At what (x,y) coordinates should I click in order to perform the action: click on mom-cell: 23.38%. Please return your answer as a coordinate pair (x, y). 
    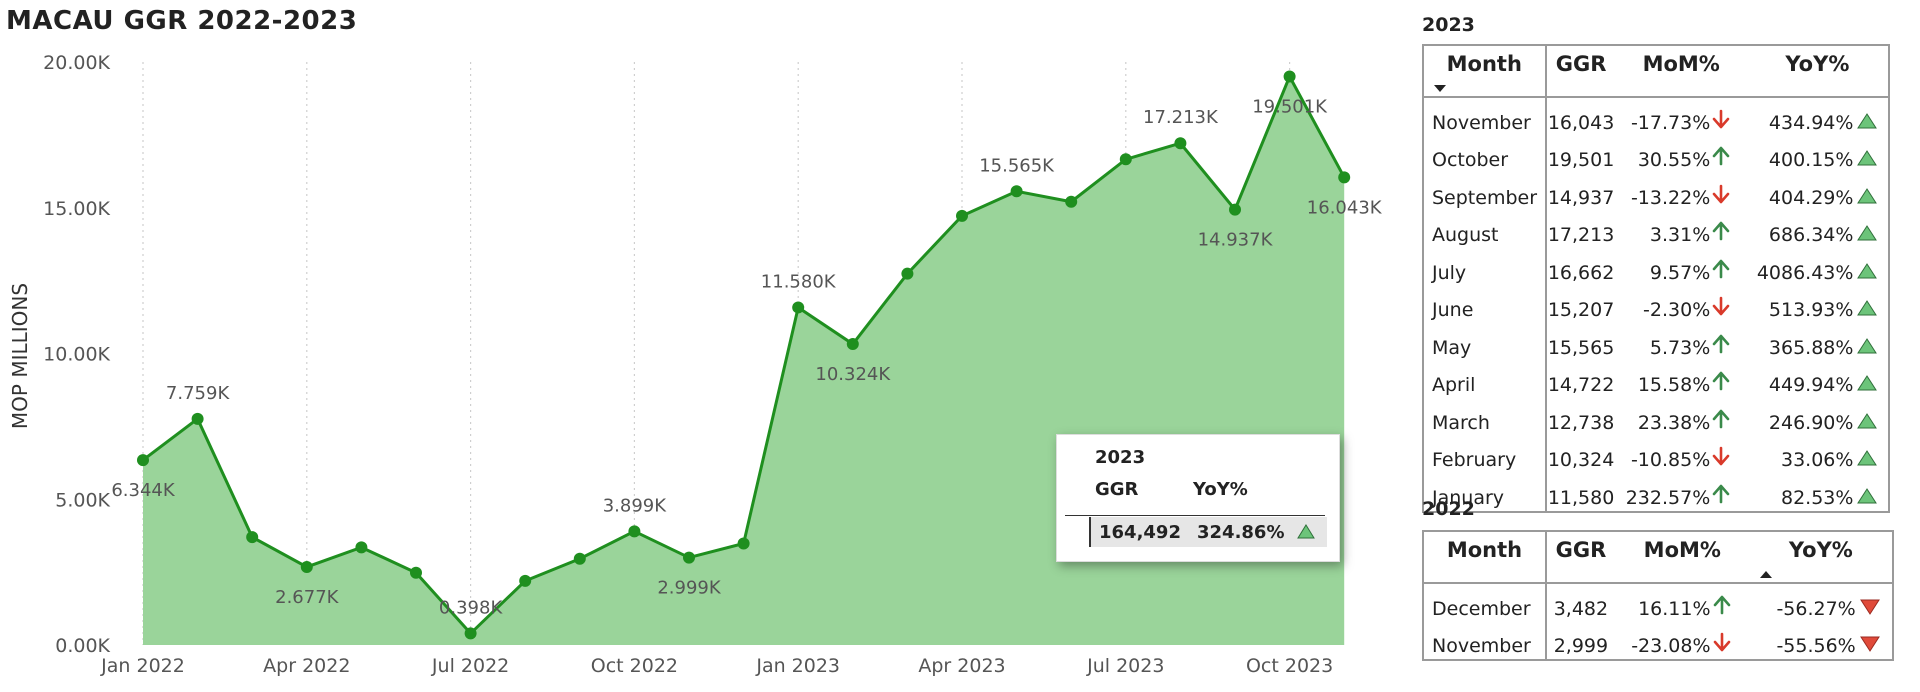
    Looking at the image, I should click on (1674, 422).